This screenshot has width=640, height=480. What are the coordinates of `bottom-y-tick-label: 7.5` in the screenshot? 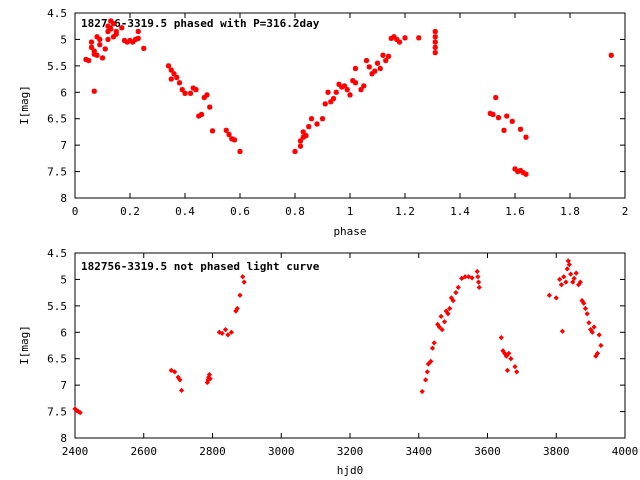 It's located at (57, 412).